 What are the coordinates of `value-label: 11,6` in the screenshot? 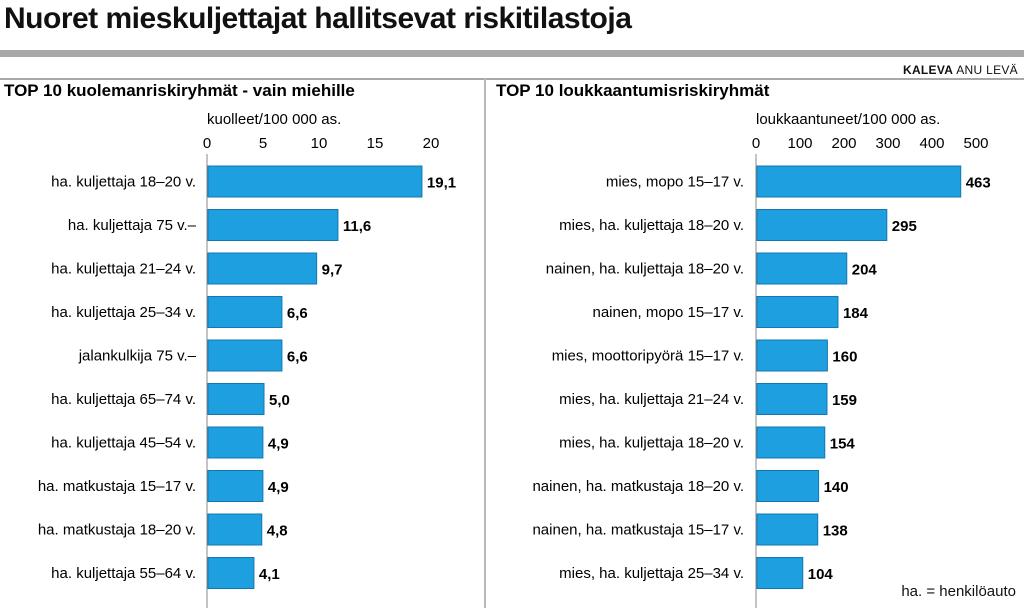 It's located at (357, 226).